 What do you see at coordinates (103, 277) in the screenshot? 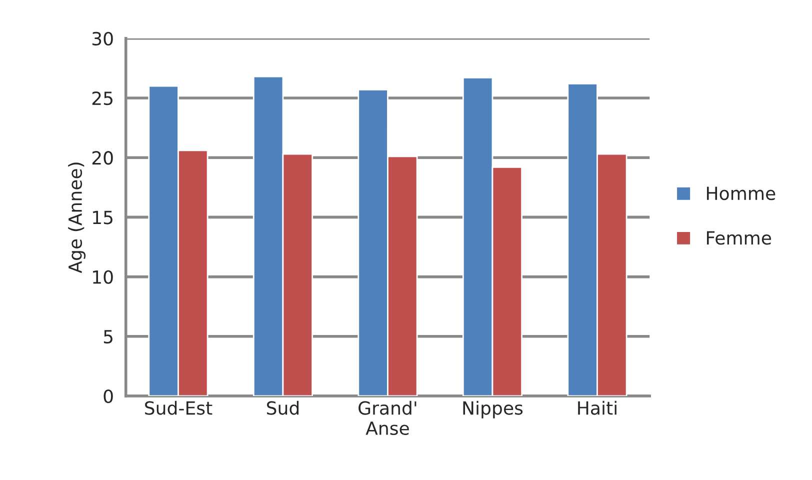
I see `y-tick-label: 10` at bounding box center [103, 277].